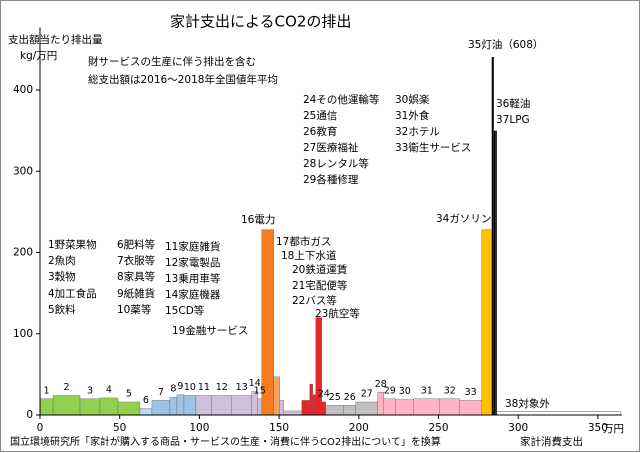 The width and height of the screenshot is (641, 453). I want to click on annotation: 38対象外, so click(527, 403).